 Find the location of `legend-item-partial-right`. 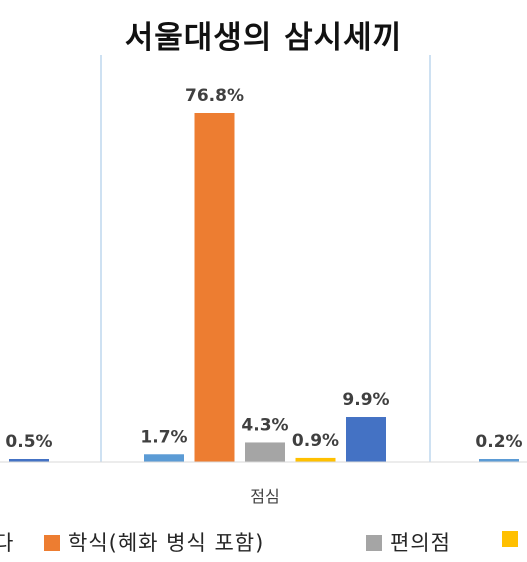

legend-item-partial-right is located at coordinates (514, 539).